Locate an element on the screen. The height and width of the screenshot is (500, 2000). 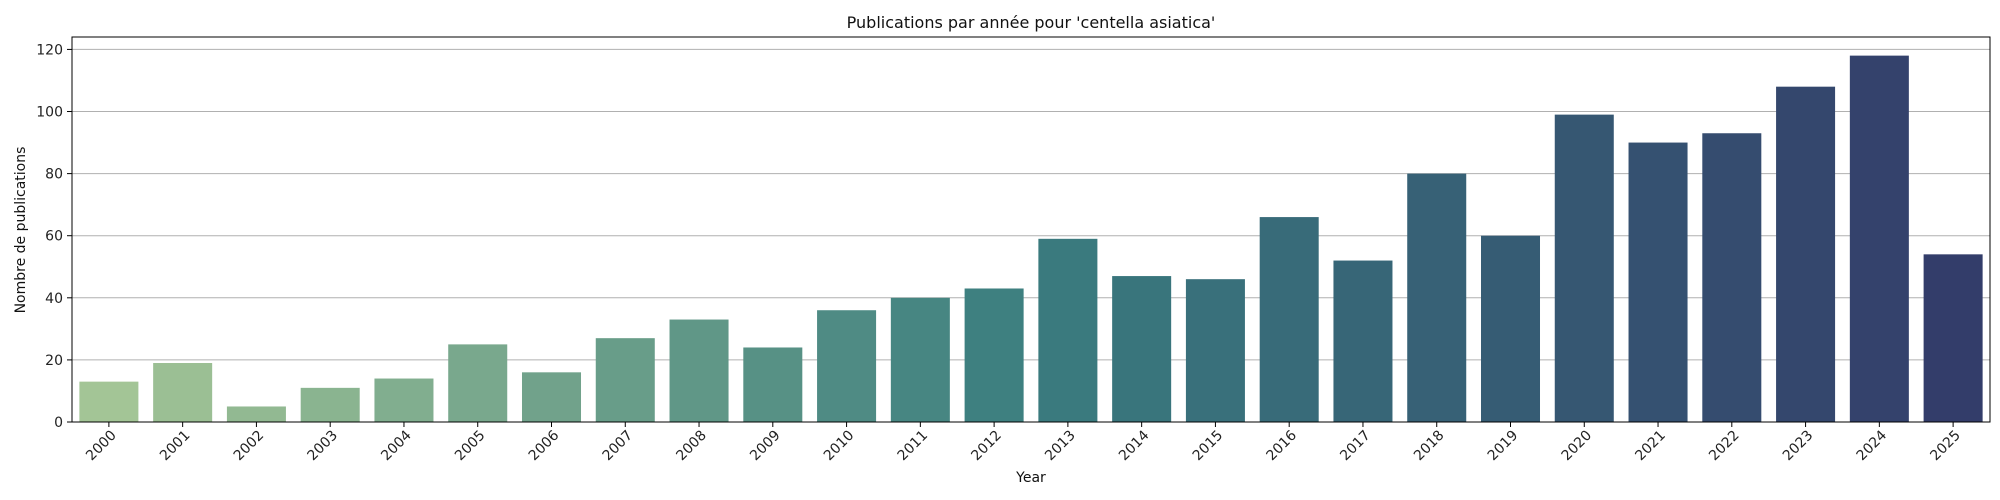
y-axis-title: Nombre de publications is located at coordinates (21, 230).